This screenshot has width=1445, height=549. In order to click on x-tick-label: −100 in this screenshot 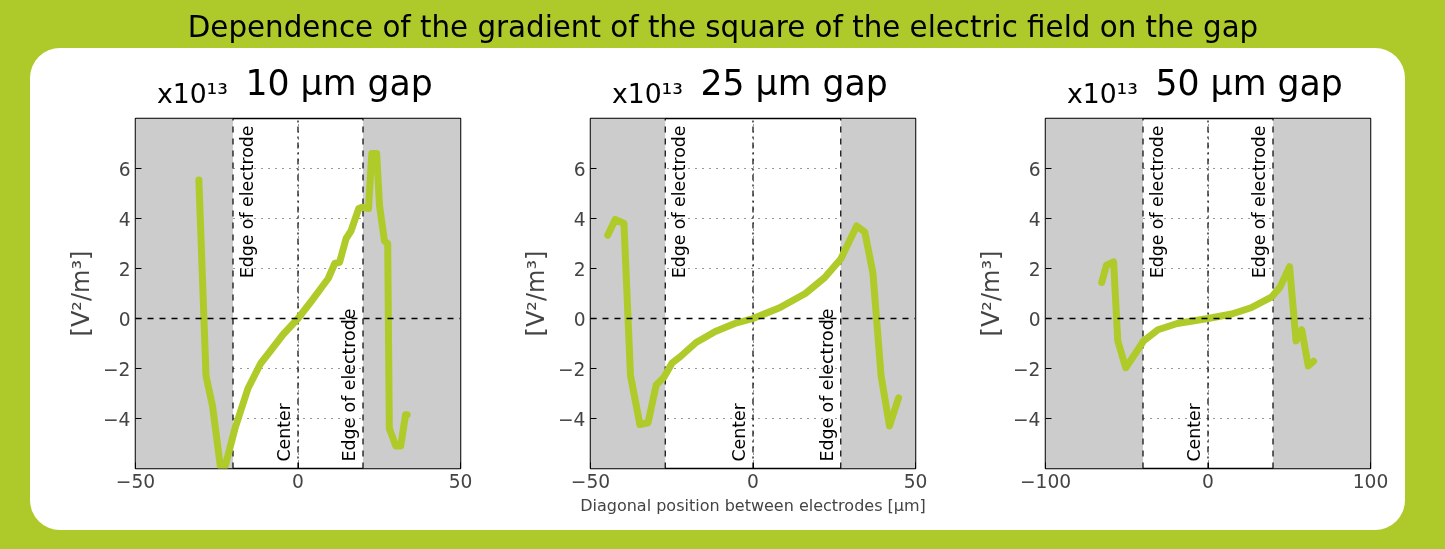, I will do `click(1045, 481)`.